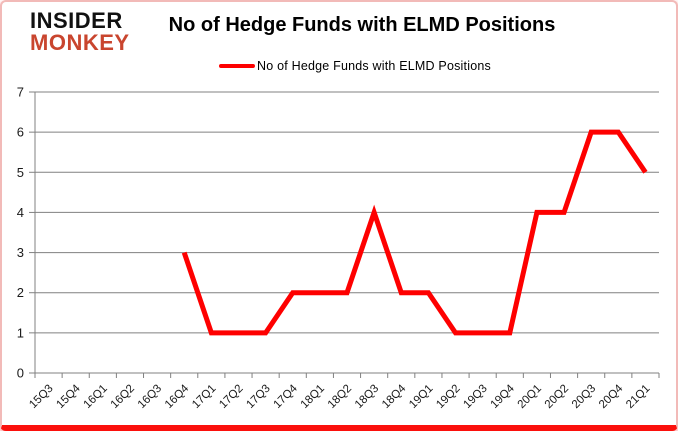 Image resolution: width=678 pixels, height=431 pixels. Describe the element at coordinates (20, 132) in the screenshot. I see `y-tick-label: 6` at that location.